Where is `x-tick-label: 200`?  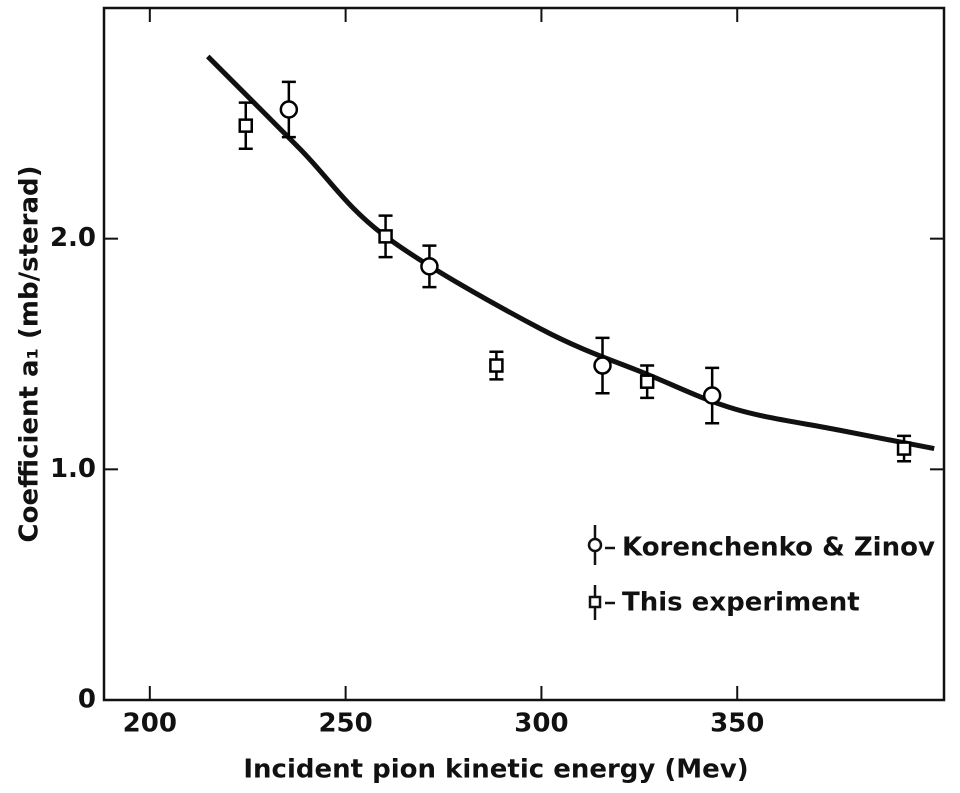
x-tick-label: 200 is located at coordinates (150, 724).